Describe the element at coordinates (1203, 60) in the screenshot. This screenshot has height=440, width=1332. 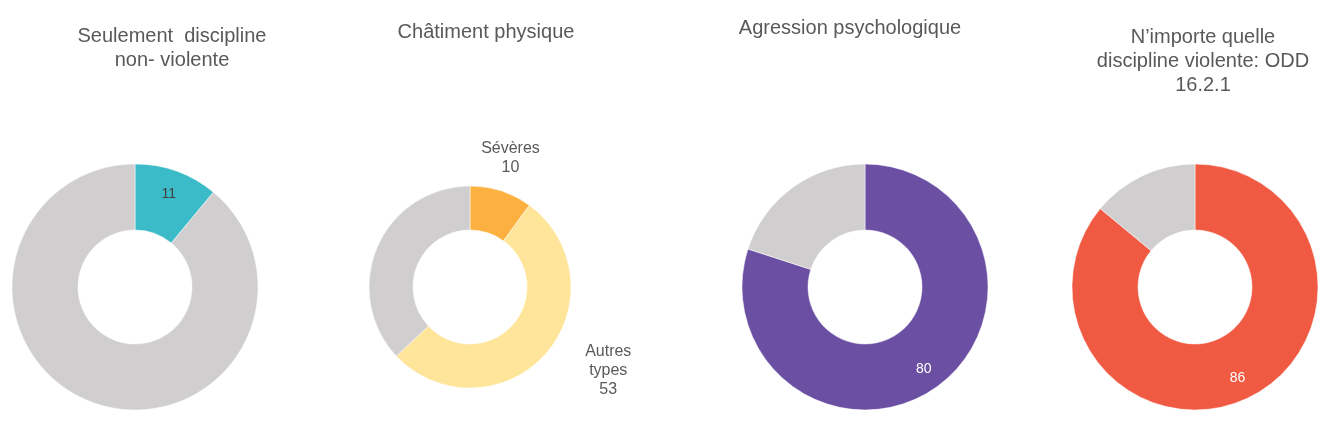
I see `chart-title: N’importe quelle discipline violente: ODD 16.2.1` at that location.